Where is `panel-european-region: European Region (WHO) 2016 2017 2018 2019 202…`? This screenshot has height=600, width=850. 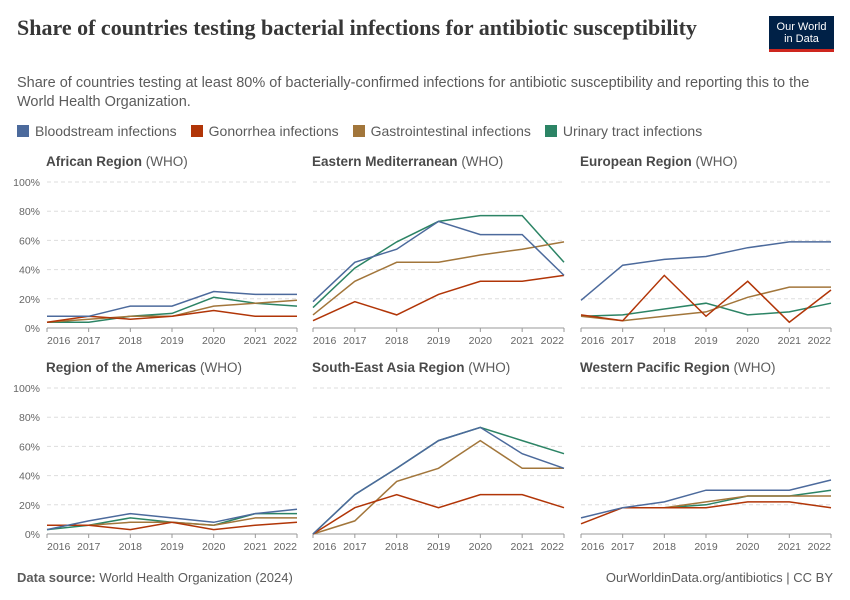
panel-european-region: European Region (WHO) 2016 2017 2018 2019 202… is located at coordinates (706, 250).